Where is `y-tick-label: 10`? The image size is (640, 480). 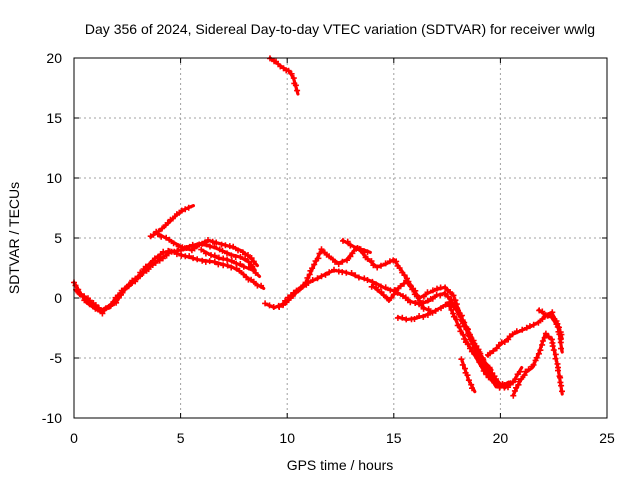 y-tick-label: 10 is located at coordinates (54, 178).